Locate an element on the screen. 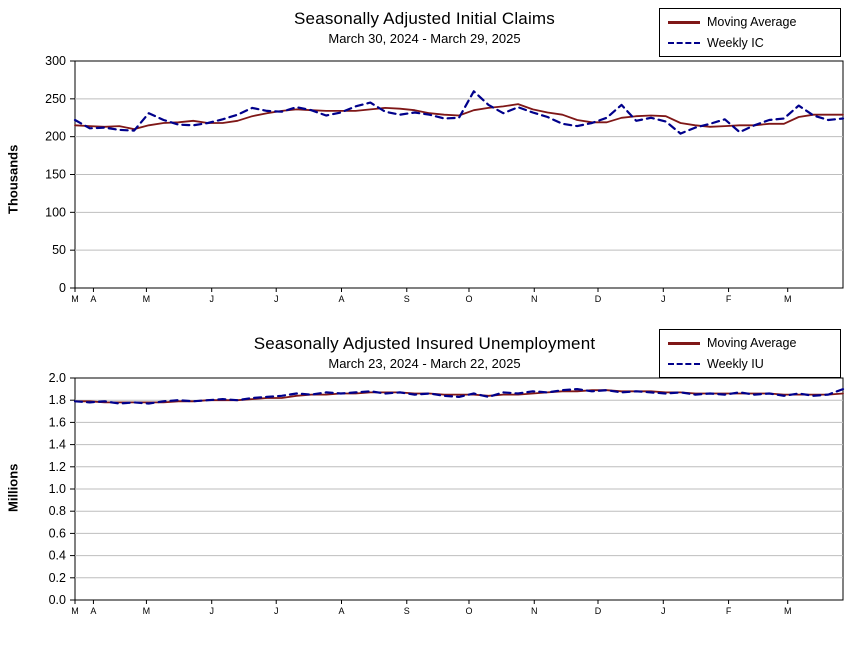  y-tick-label: 0.8 is located at coordinates (57, 511).